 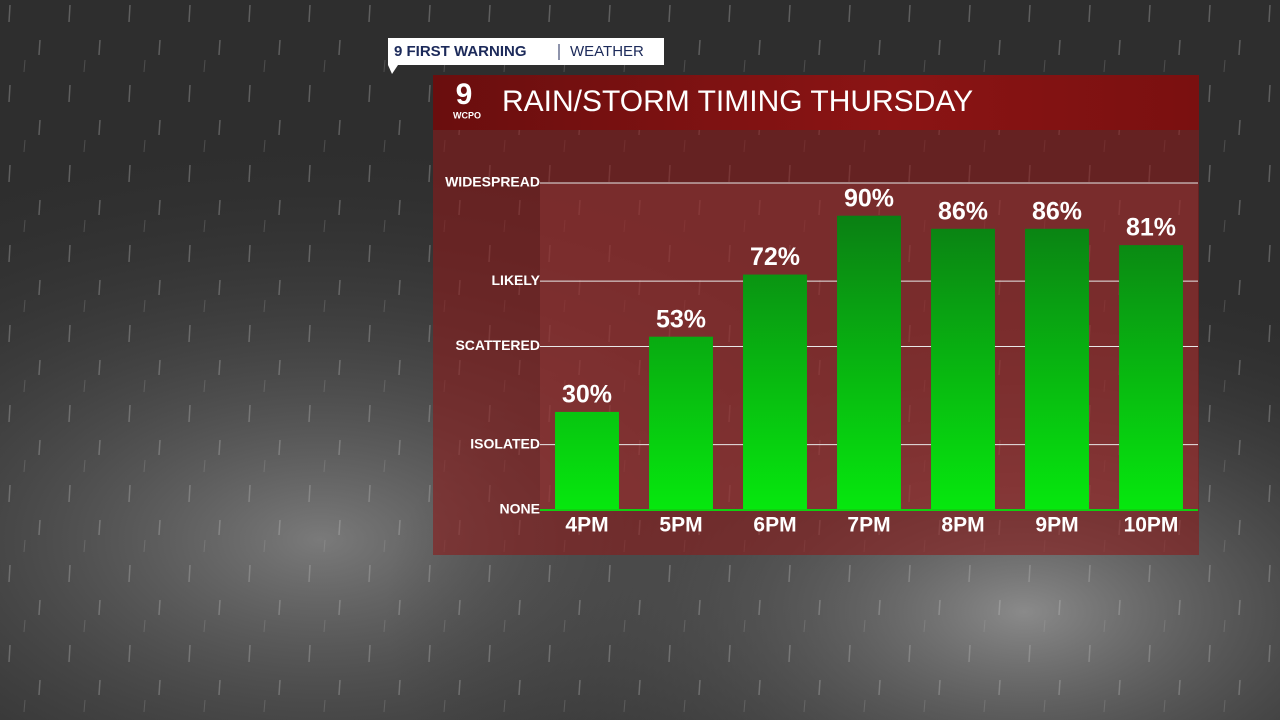 What do you see at coordinates (497, 345) in the screenshot?
I see `y-tick-label: SCATTERED` at bounding box center [497, 345].